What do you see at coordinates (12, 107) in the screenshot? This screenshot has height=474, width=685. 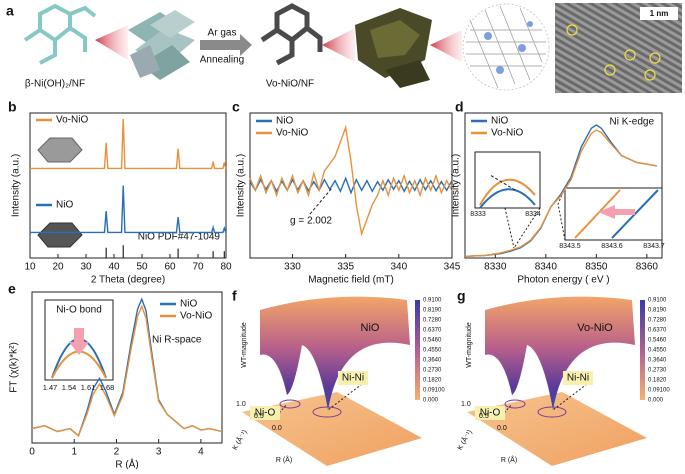 I see `panel-label: b` at bounding box center [12, 107].